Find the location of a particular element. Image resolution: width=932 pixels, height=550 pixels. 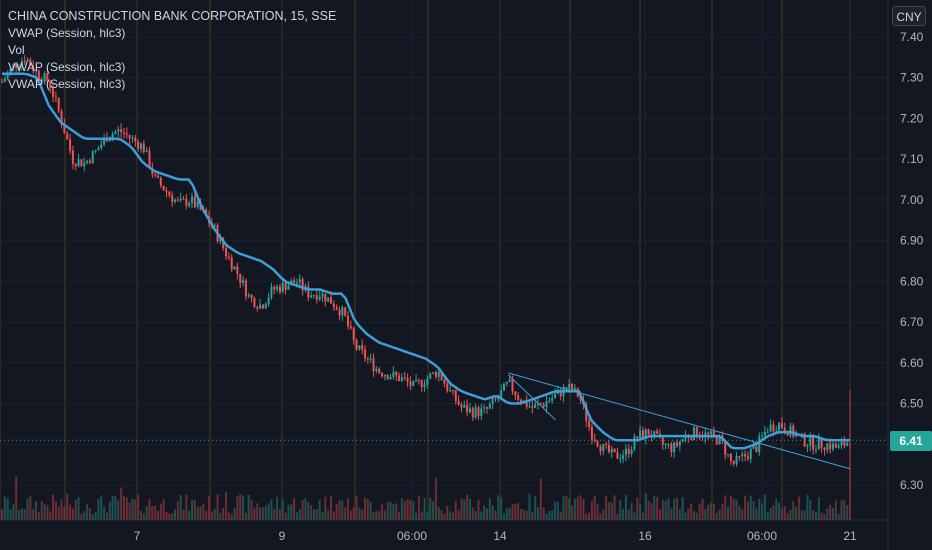

currency-selector: CNY is located at coordinates (909, 16).